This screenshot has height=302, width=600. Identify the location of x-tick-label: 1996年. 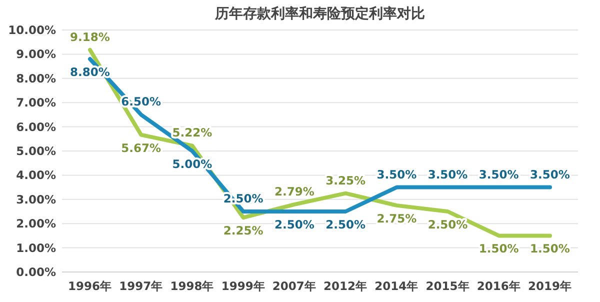
(90, 286).